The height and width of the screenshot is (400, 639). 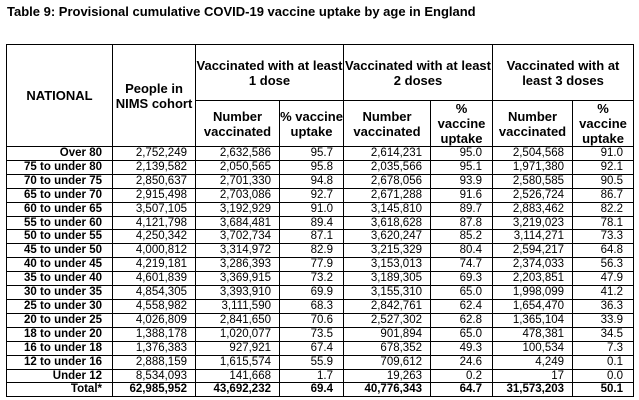 What do you see at coordinates (59, 95) in the screenshot?
I see `header-national: NATIONAL` at bounding box center [59, 95].